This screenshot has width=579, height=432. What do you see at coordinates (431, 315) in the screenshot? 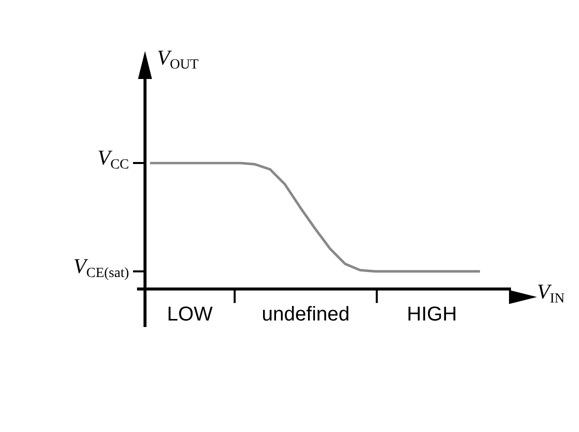
I see `text: HIGH` at bounding box center [431, 315].